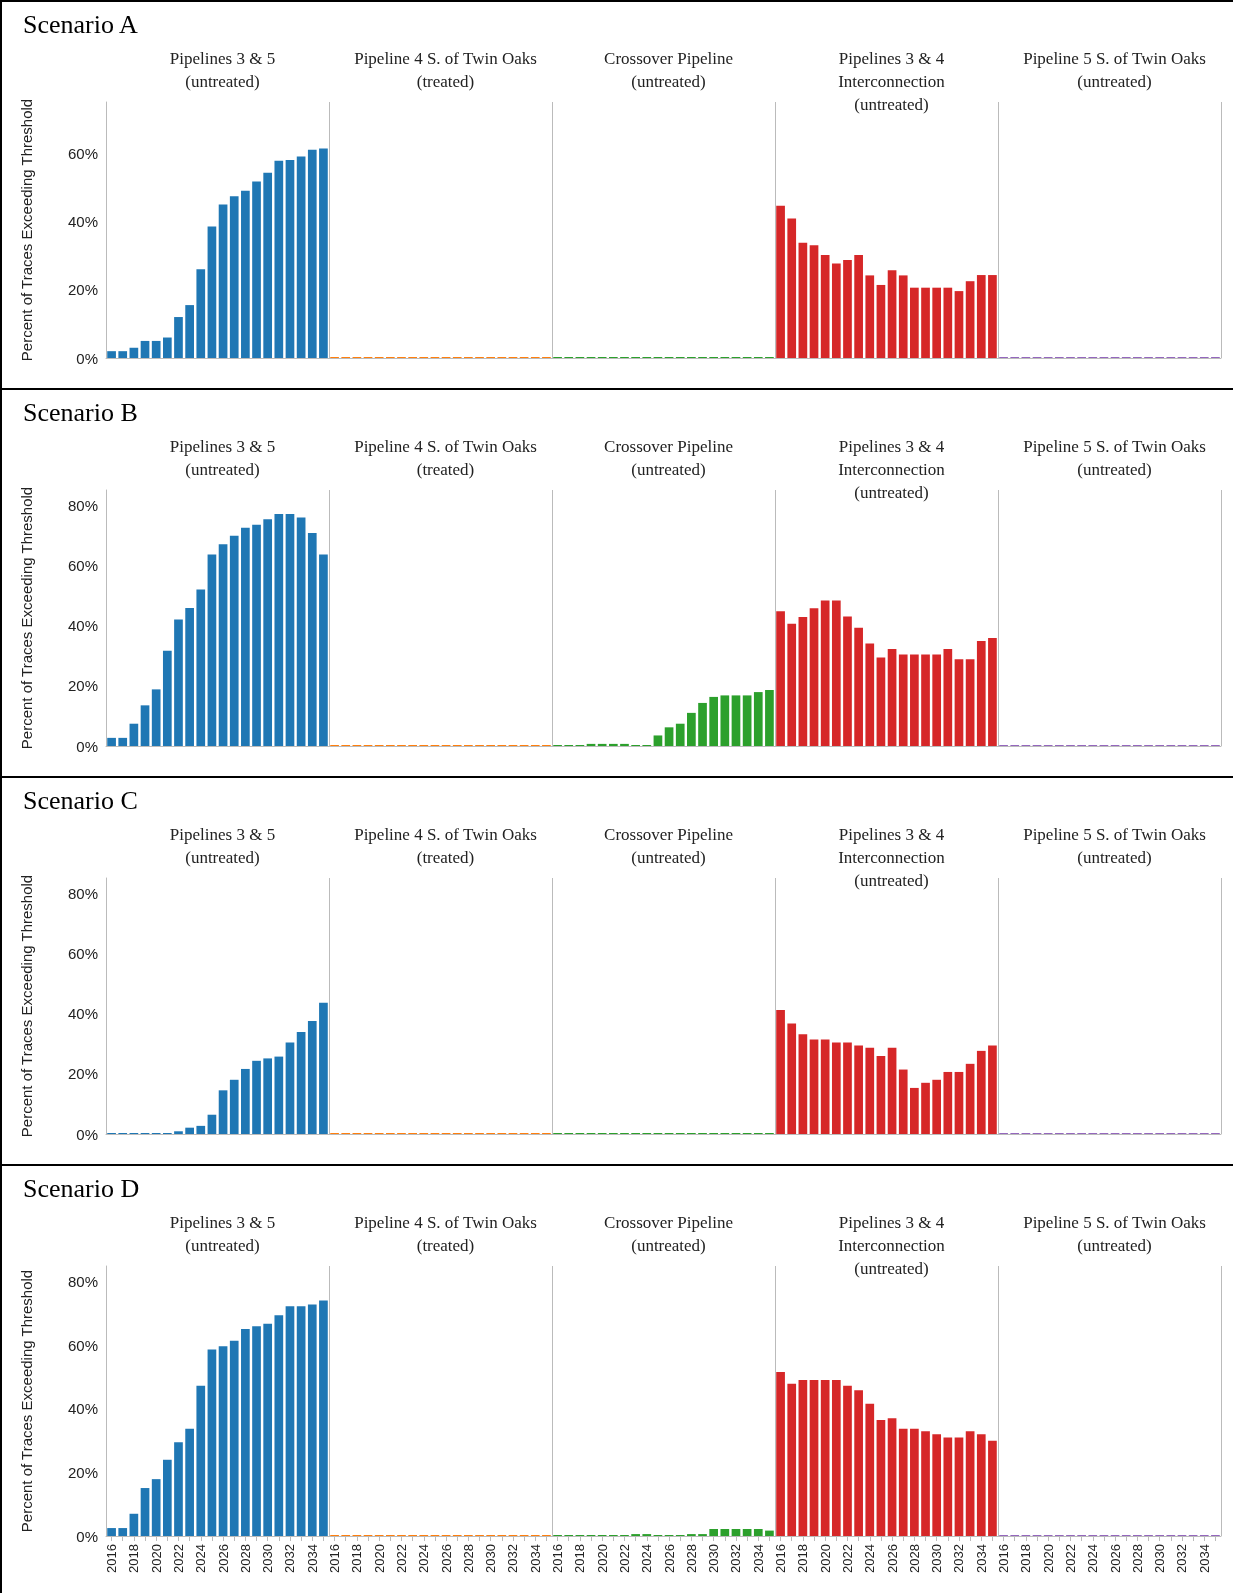 Image resolution: width=1233 pixels, height=1593 pixels. I want to click on chart-title: Scenario A, so click(81, 24).